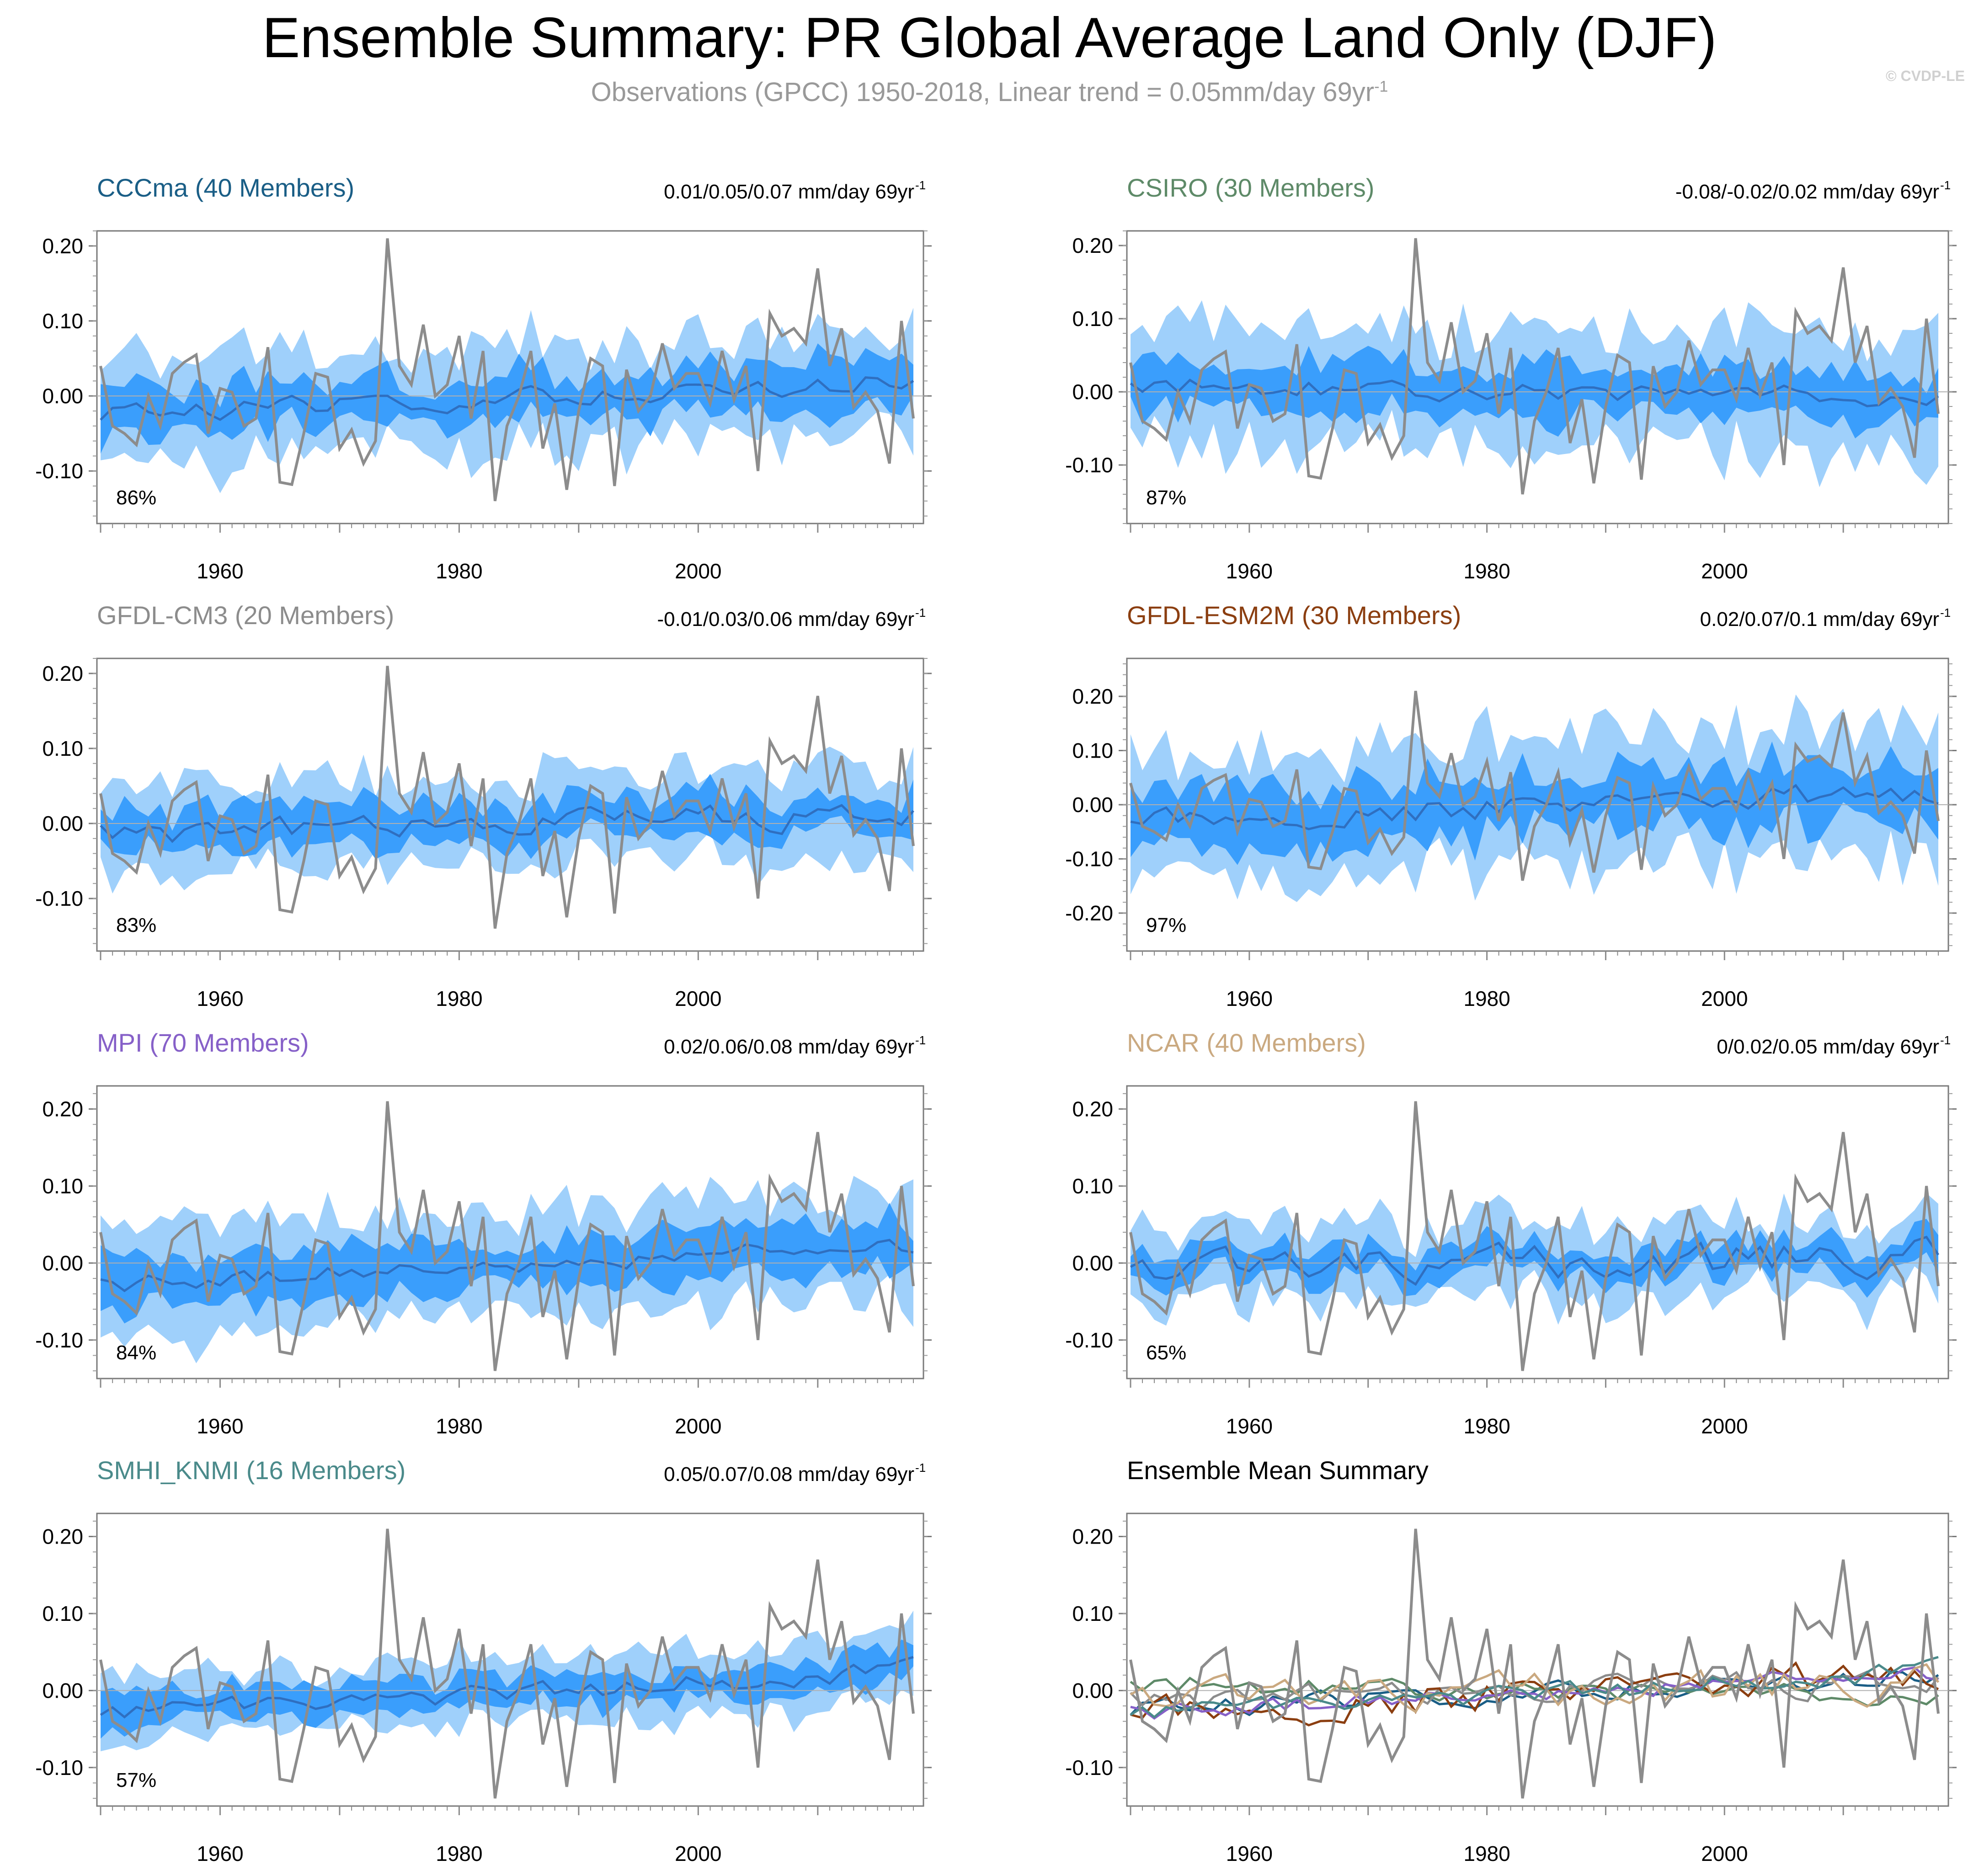  I want to click on panel-title: SMHI_KNMI (16 Members), so click(251, 1470).